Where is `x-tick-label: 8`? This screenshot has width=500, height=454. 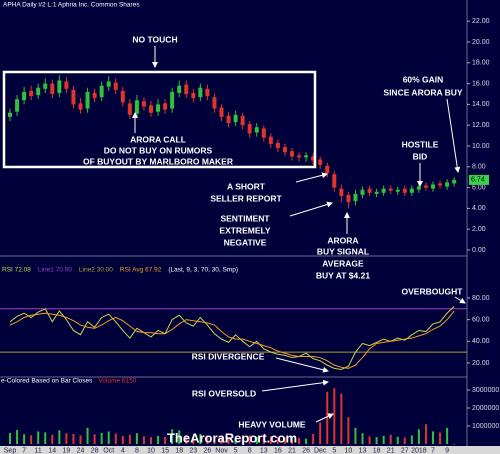 x-tick-label: 8 is located at coordinates (137, 450).